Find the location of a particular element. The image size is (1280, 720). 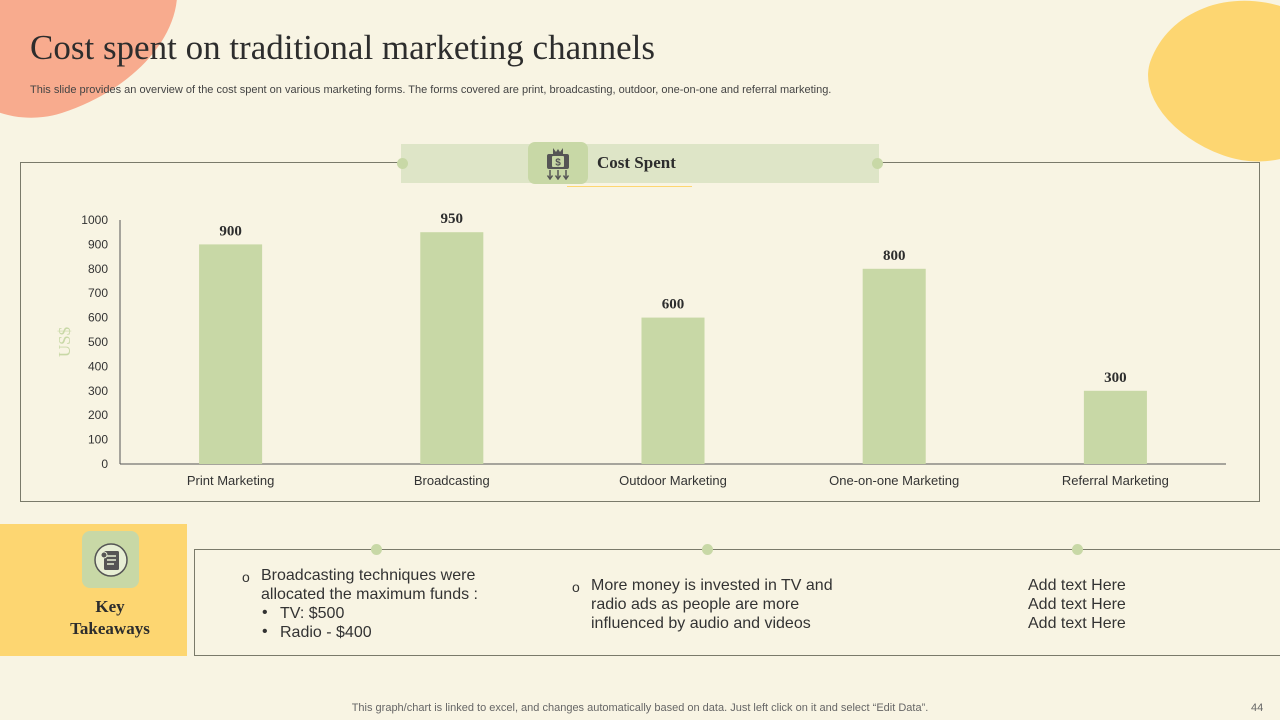

data-label: 300 is located at coordinates (1115, 378).